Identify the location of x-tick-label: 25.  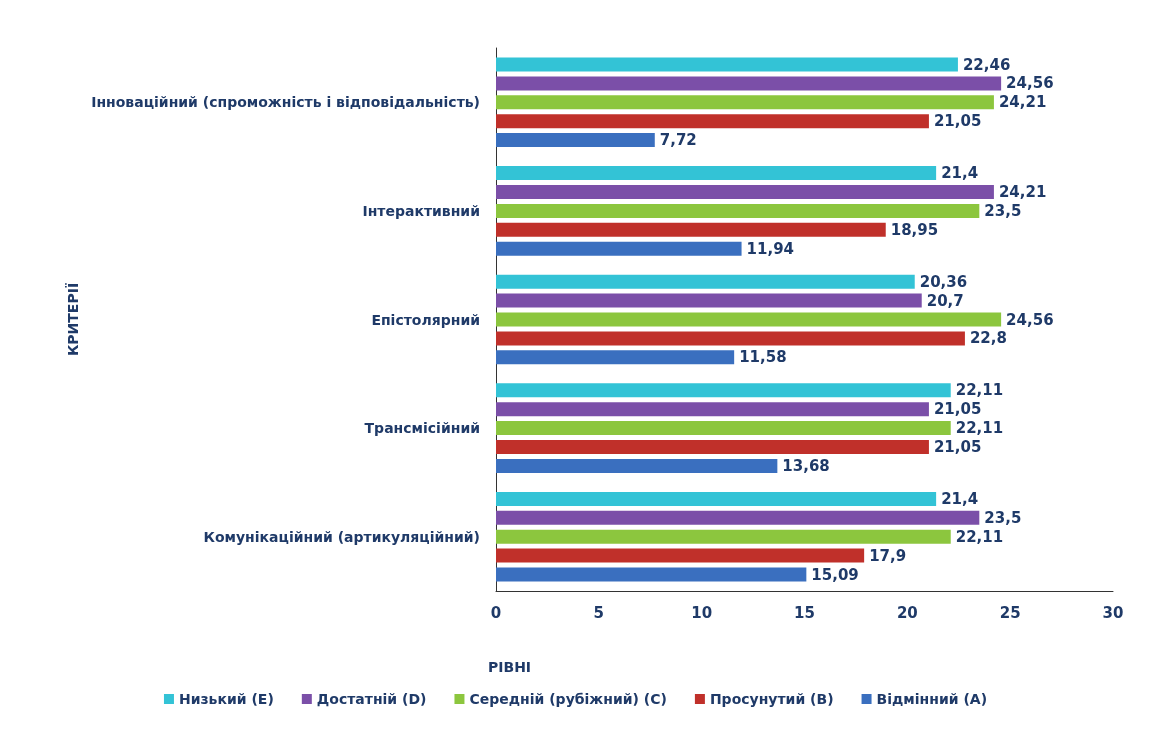
(1010, 612).